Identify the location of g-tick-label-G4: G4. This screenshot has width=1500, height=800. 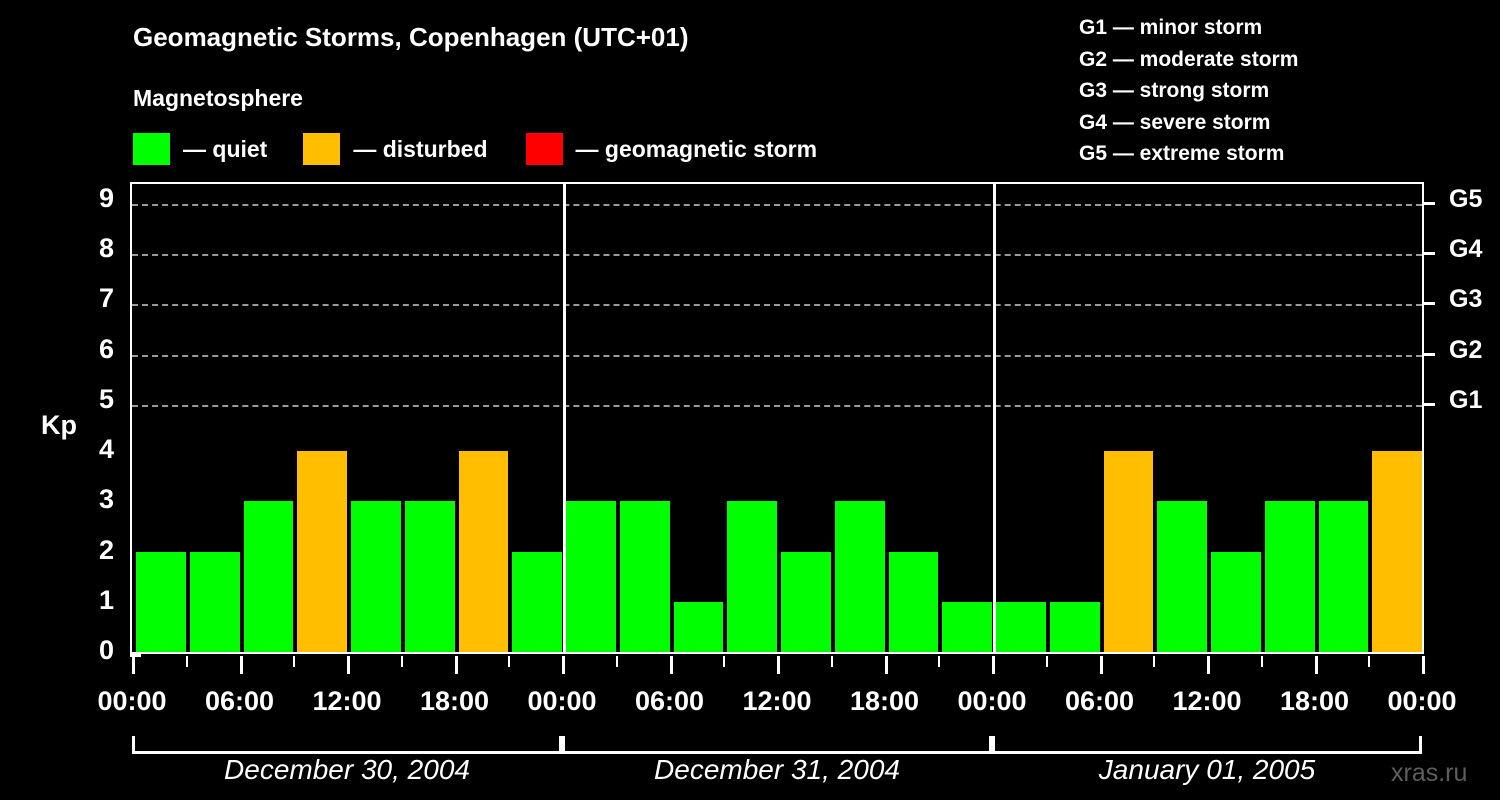
(1466, 249).